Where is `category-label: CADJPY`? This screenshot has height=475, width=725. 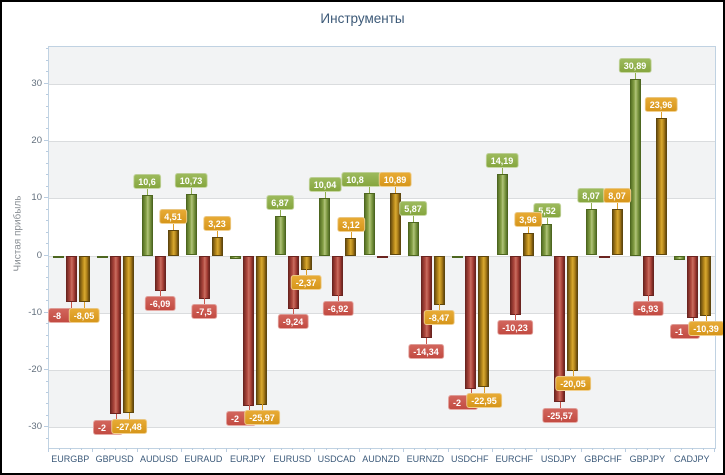 category-label: CADJPY is located at coordinates (692, 459).